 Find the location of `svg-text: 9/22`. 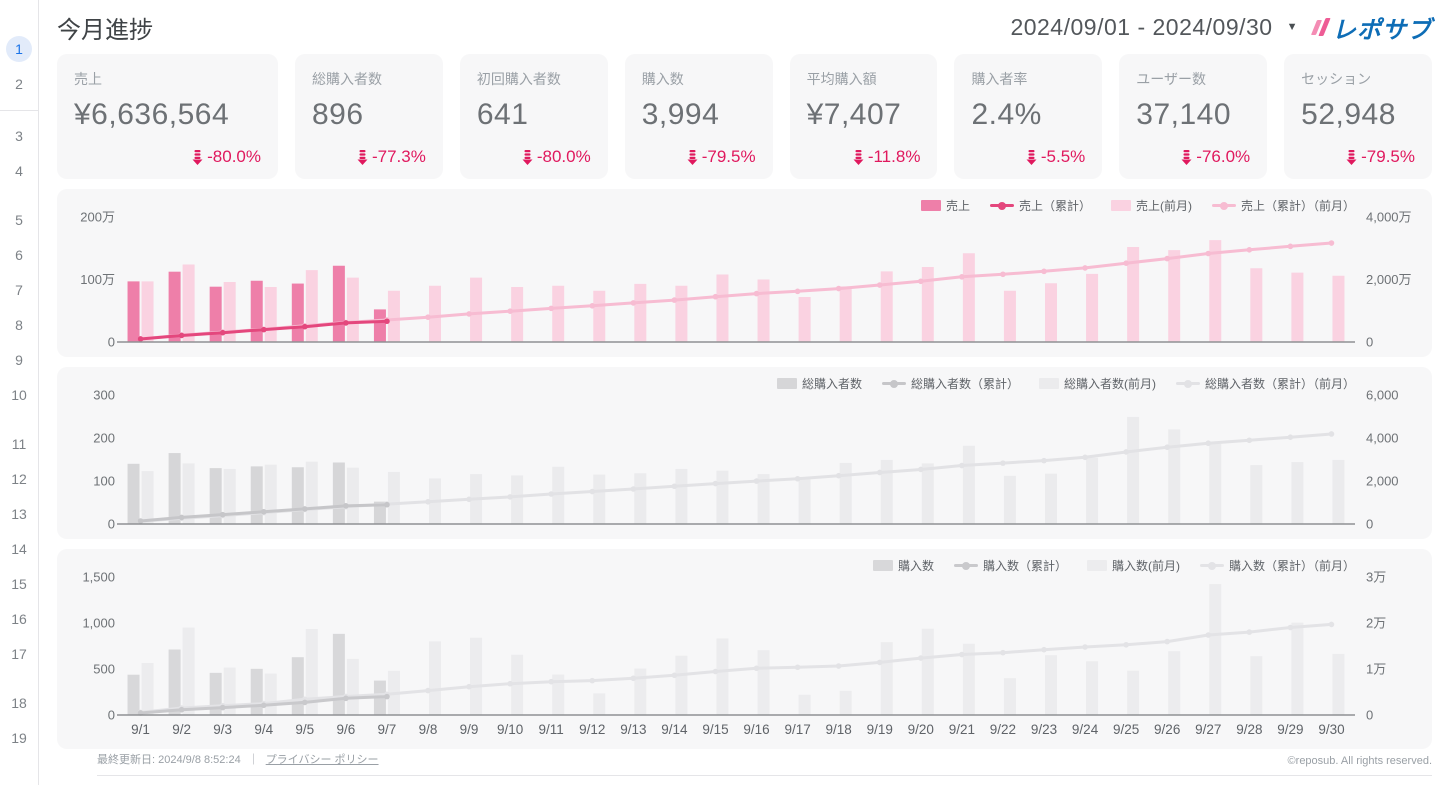

svg-text: 9/22 is located at coordinates (1003, 729).